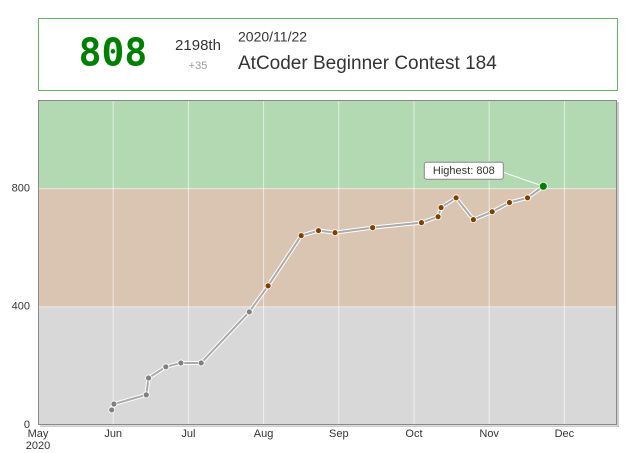 The width and height of the screenshot is (639, 453). Describe the element at coordinates (113, 434) in the screenshot. I see `x-tick-label: Jun` at that location.